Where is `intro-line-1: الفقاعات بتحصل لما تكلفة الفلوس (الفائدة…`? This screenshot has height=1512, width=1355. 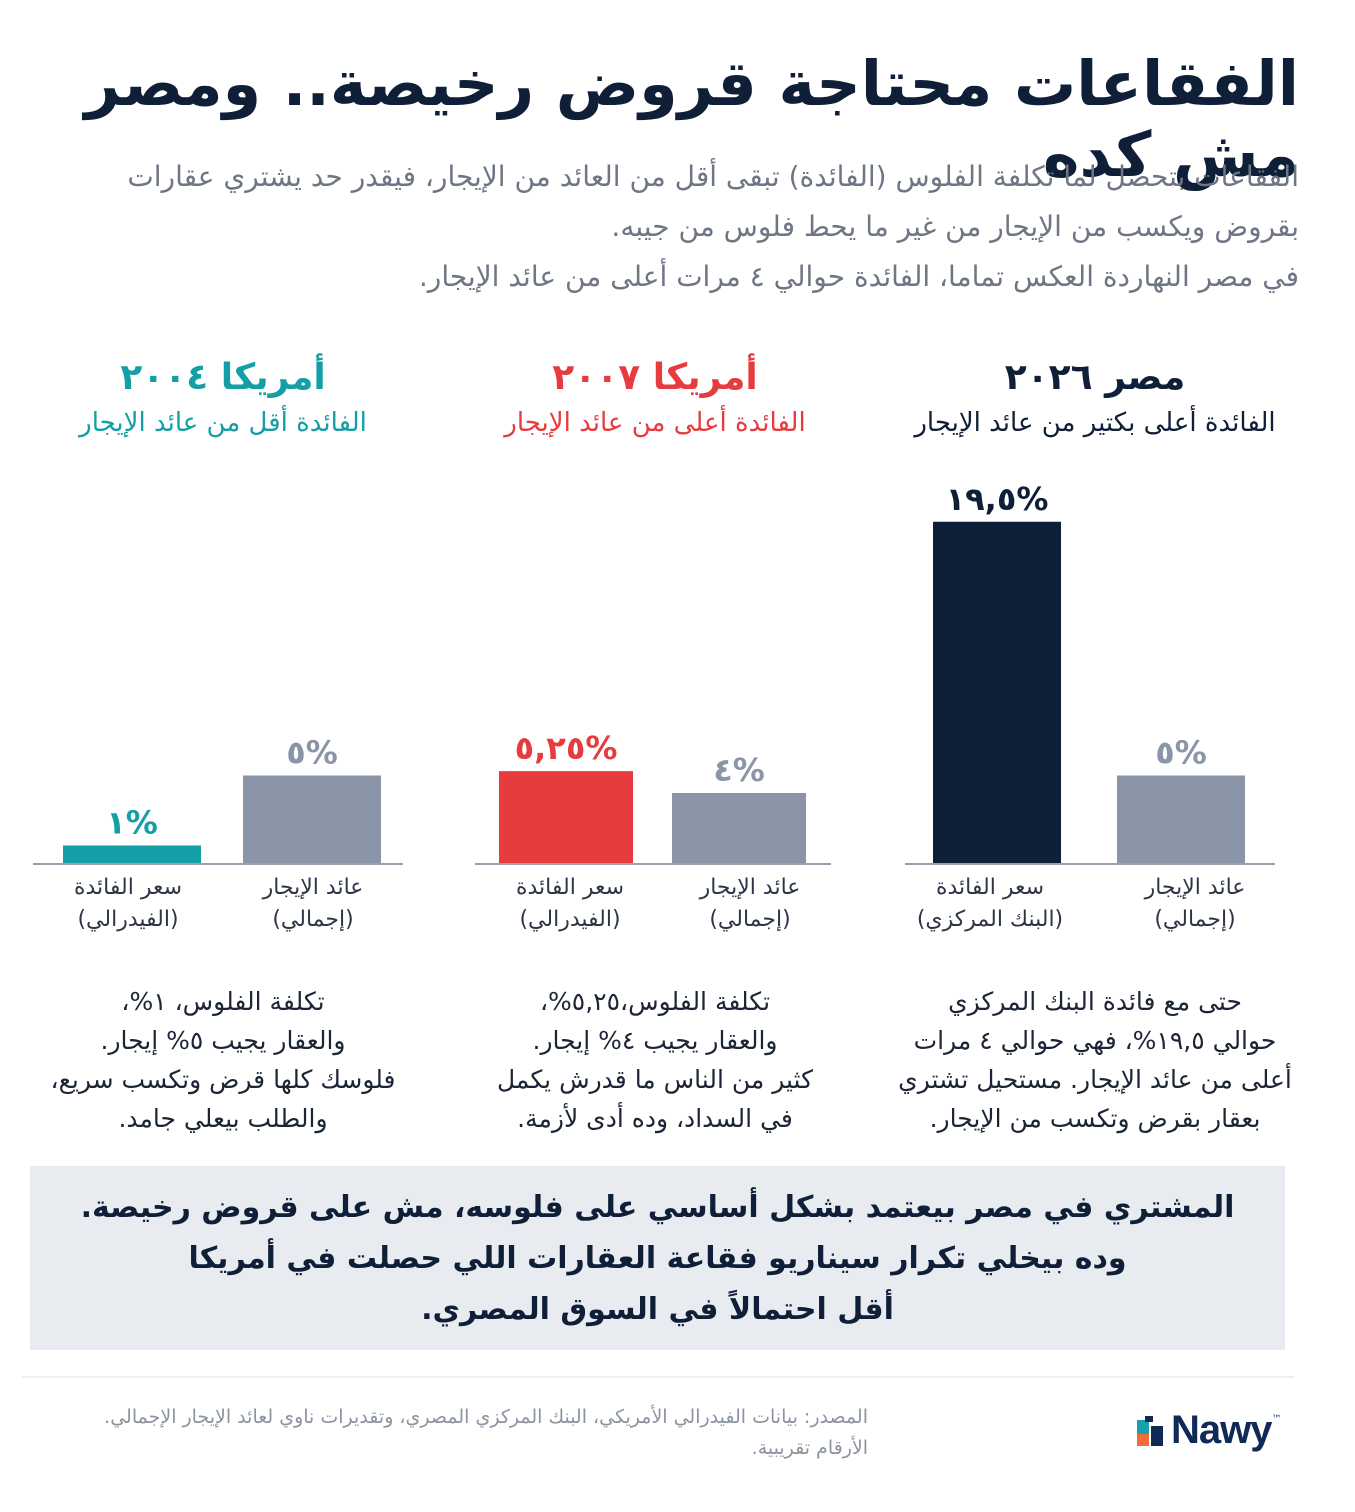
intro-line-1: الفقاعات بتحصل لما تكلفة الفلوس (الفائدة… is located at coordinates (713, 176).